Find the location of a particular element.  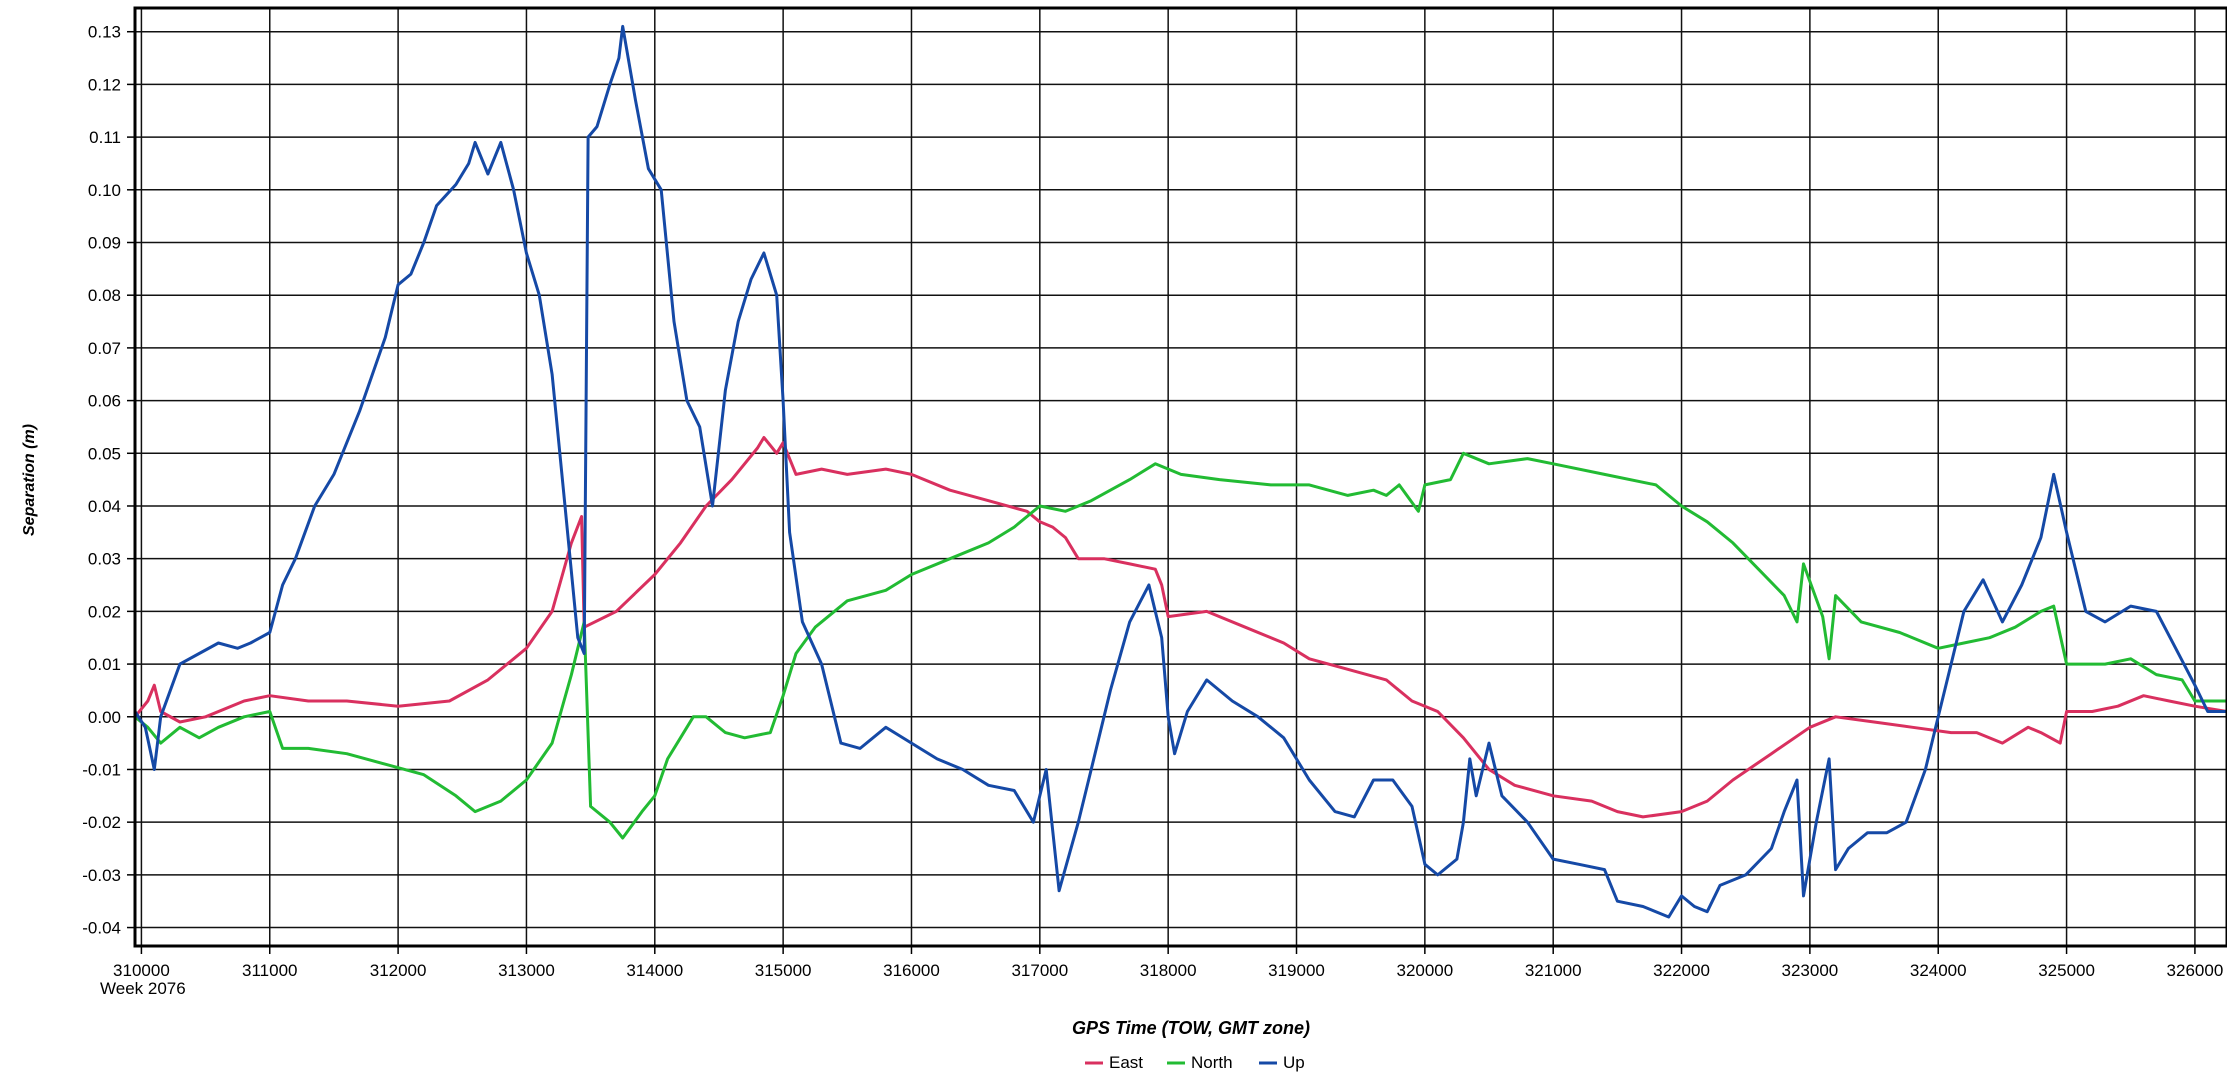

y-tick-label: 0.07 is located at coordinates (104, 348).